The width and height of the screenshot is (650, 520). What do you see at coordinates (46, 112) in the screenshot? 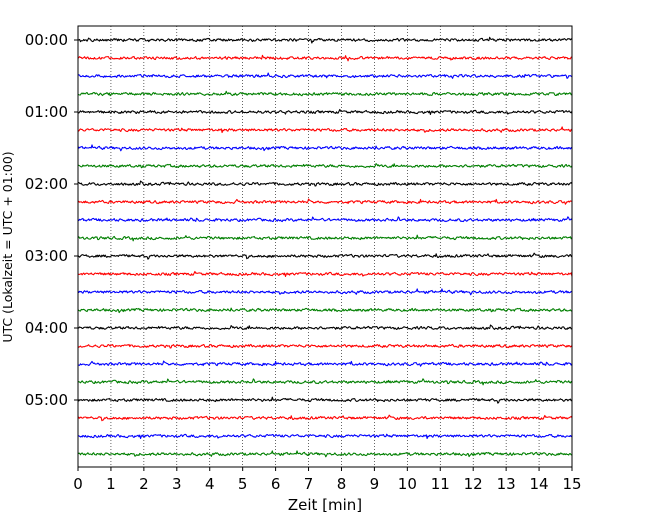
I see `y-tick-label: 01:00` at bounding box center [46, 112].